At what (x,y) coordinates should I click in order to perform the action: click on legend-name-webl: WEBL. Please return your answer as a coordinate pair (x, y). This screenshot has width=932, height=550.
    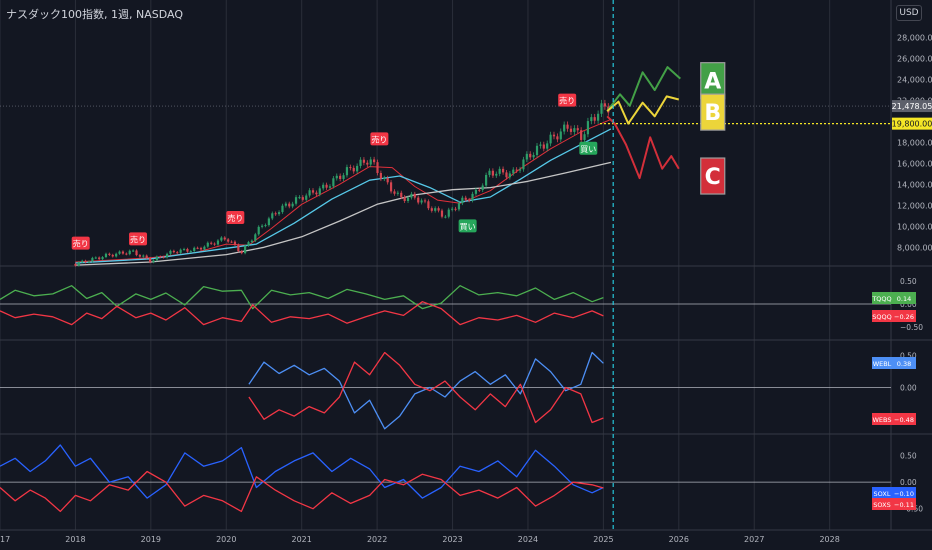
    Looking at the image, I should click on (882, 364).